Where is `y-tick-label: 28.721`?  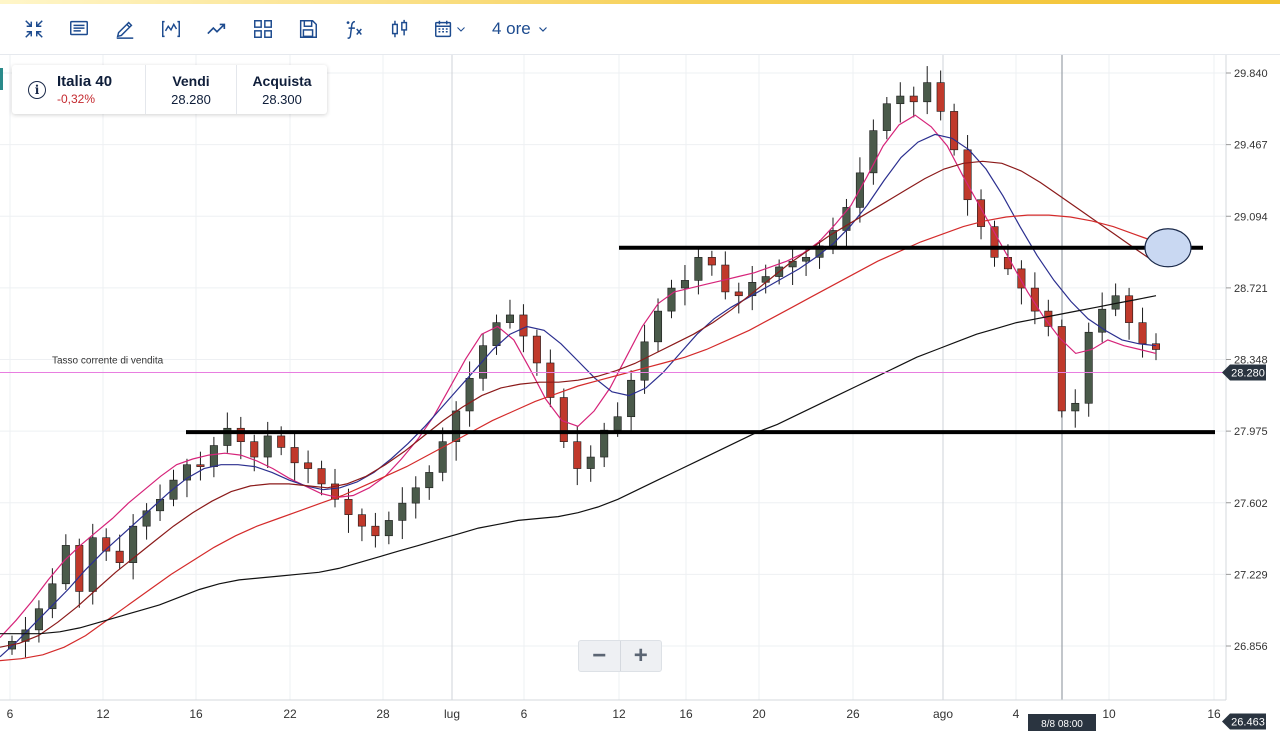
y-tick-label: 28.721 is located at coordinates (1251, 289).